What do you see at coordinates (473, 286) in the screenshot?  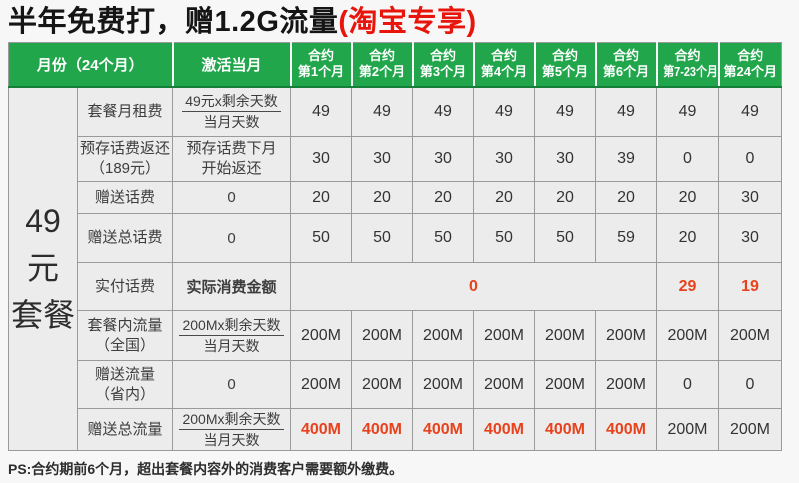 I see `table-cell-merged: 0` at bounding box center [473, 286].